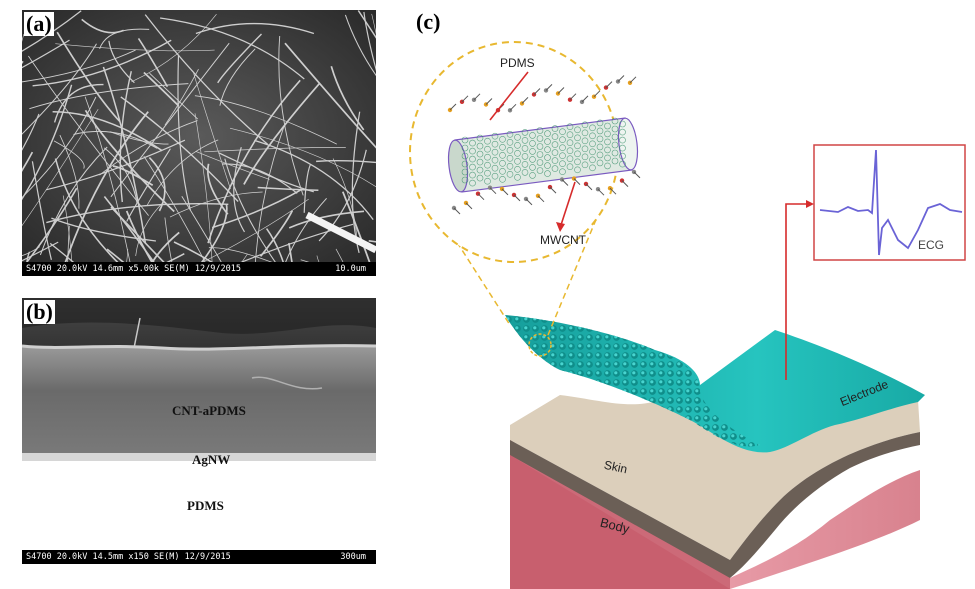  Describe the element at coordinates (864, 393) in the screenshot. I see `electrode-label: Electrode` at that location.